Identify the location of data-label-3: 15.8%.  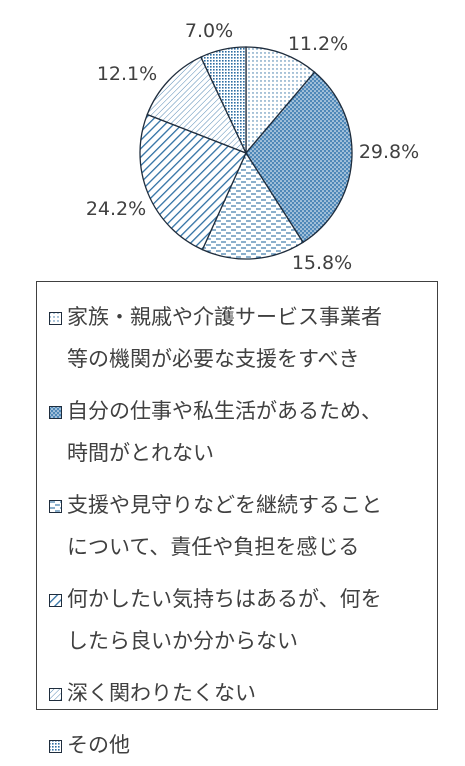
(322, 263).